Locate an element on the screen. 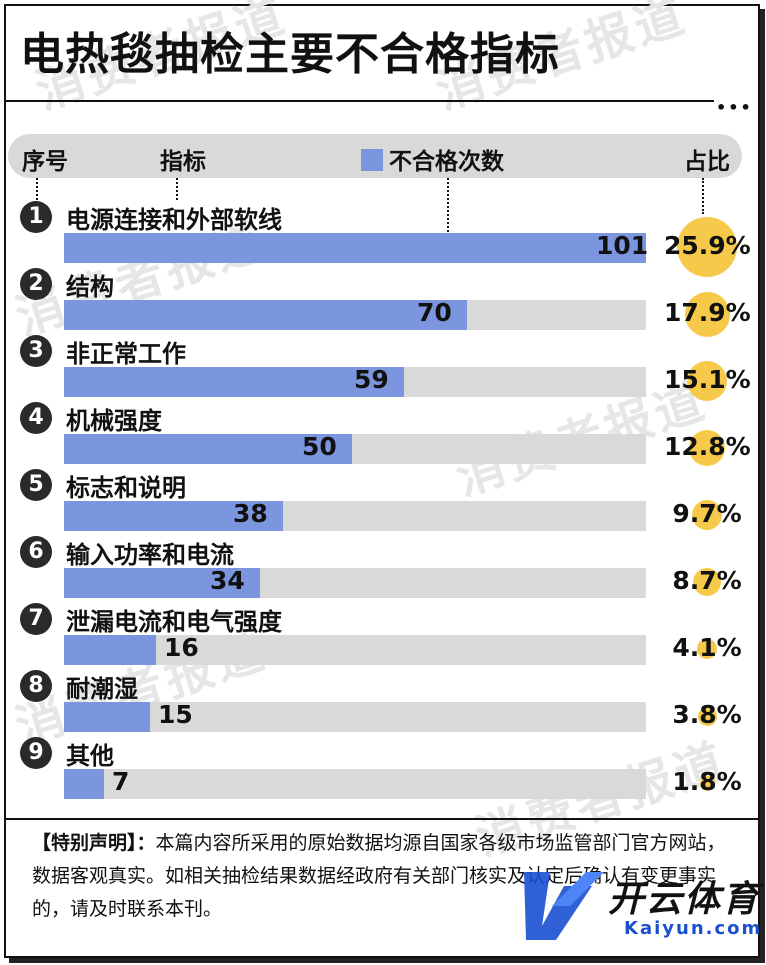  share-label: 4.1% is located at coordinates (707, 647).